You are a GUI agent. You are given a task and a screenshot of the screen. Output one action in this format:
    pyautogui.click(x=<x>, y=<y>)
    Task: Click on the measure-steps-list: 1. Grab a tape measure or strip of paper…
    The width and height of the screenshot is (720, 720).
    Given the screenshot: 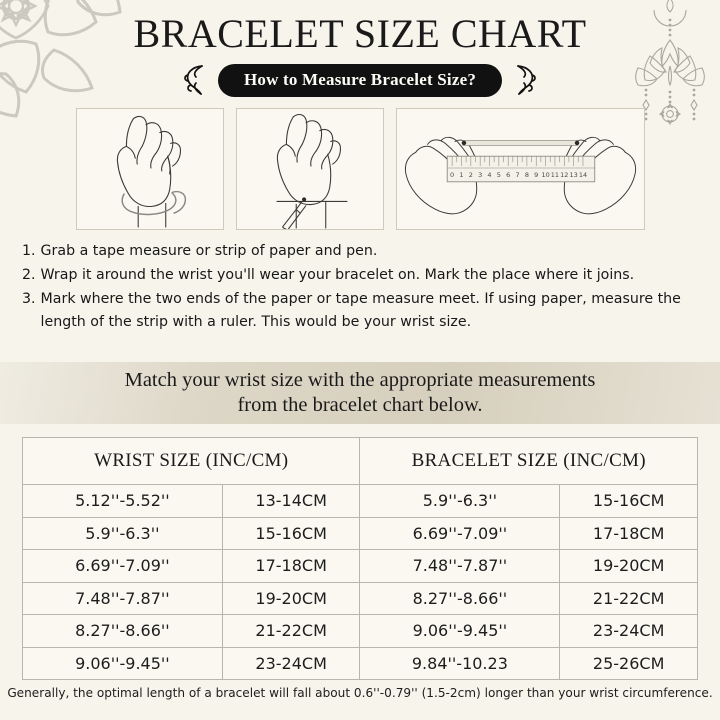 What is the action you would take?
    pyautogui.click(x=362, y=288)
    